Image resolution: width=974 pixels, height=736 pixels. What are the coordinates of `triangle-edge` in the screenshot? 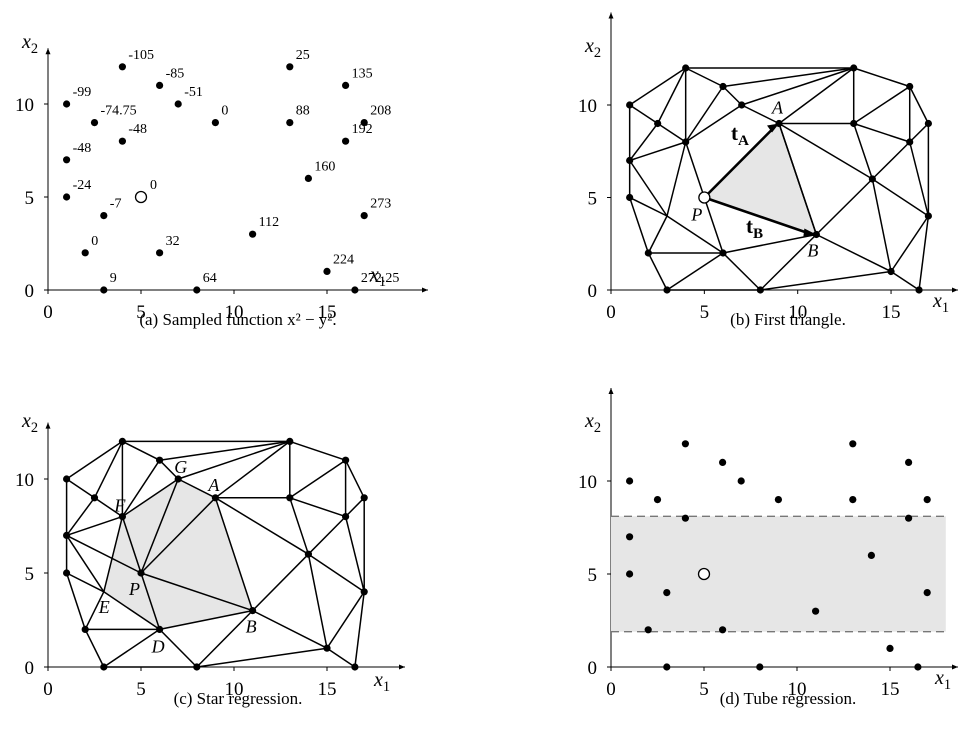 It's located at (798, 179).